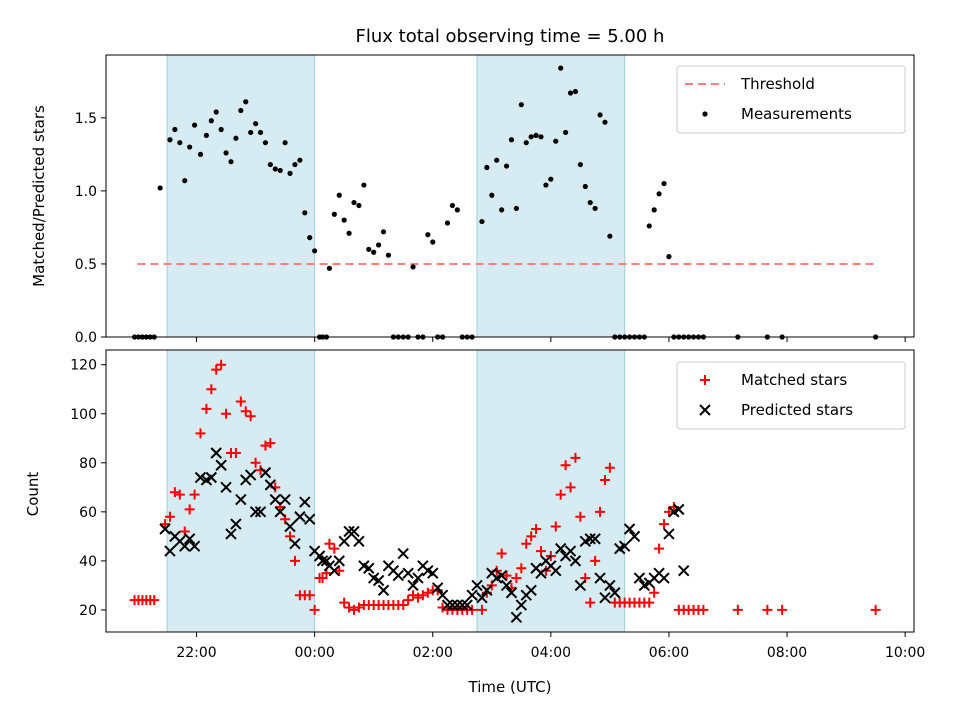  What do you see at coordinates (83, 366) in the screenshot?
I see `y-tick-label: 120` at bounding box center [83, 366].